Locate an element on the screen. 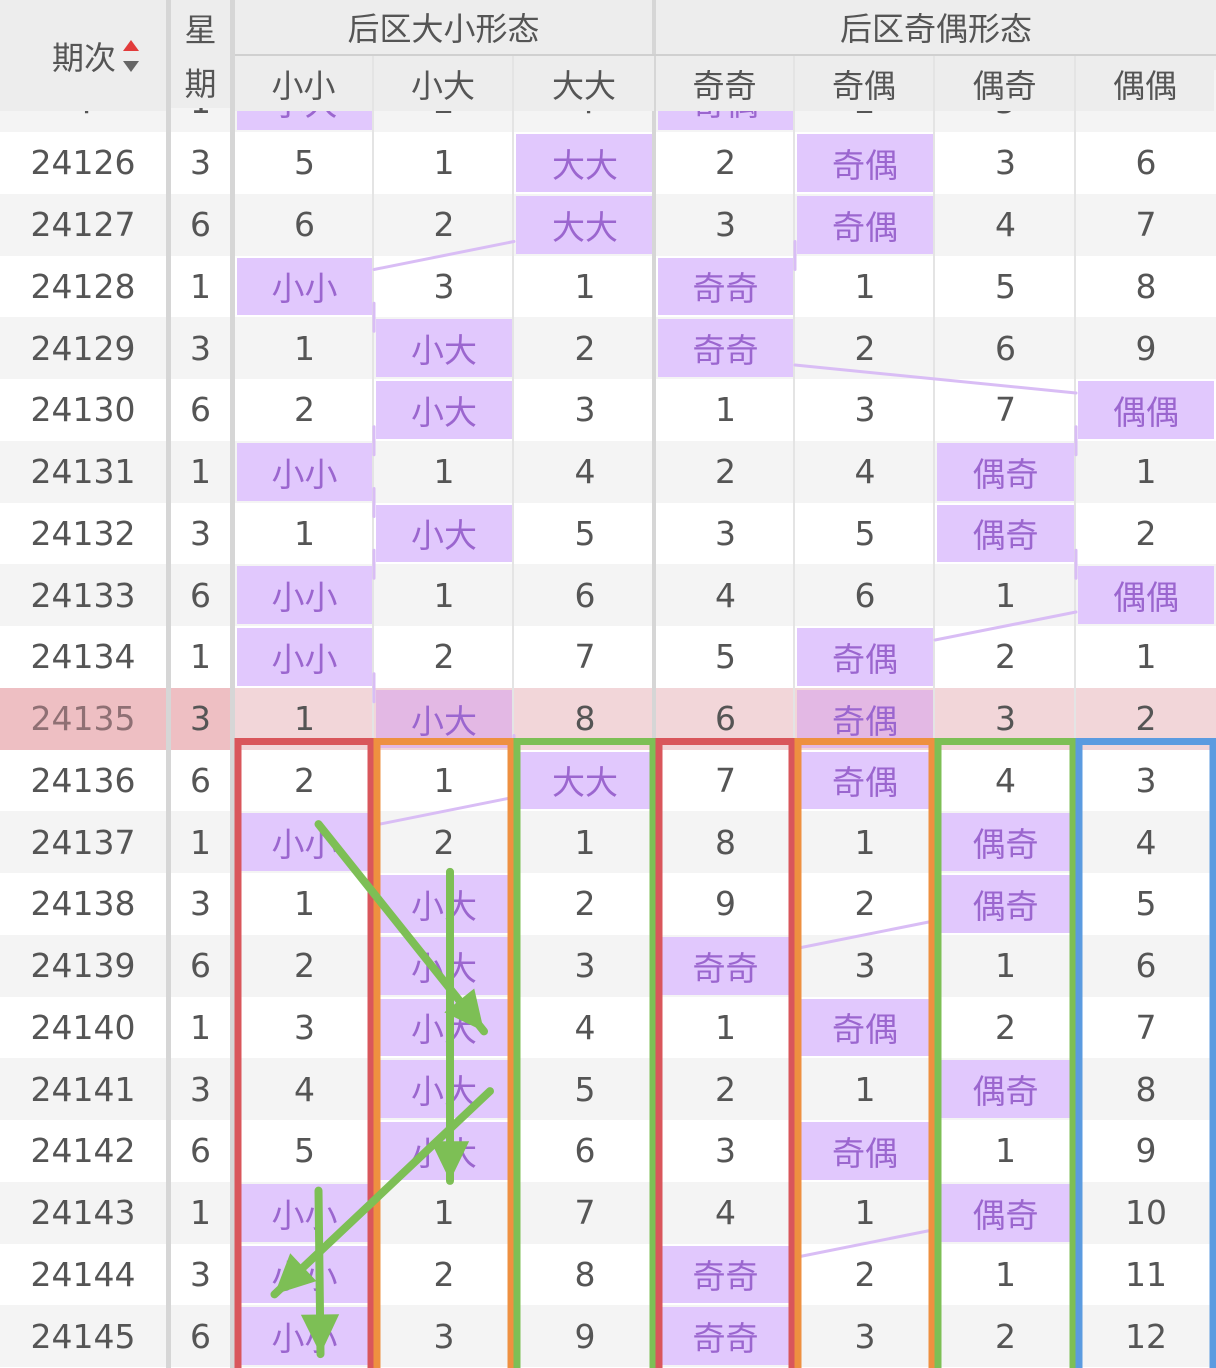 The width and height of the screenshot is (1216, 1368). sort-icon is located at coordinates (131, 56).